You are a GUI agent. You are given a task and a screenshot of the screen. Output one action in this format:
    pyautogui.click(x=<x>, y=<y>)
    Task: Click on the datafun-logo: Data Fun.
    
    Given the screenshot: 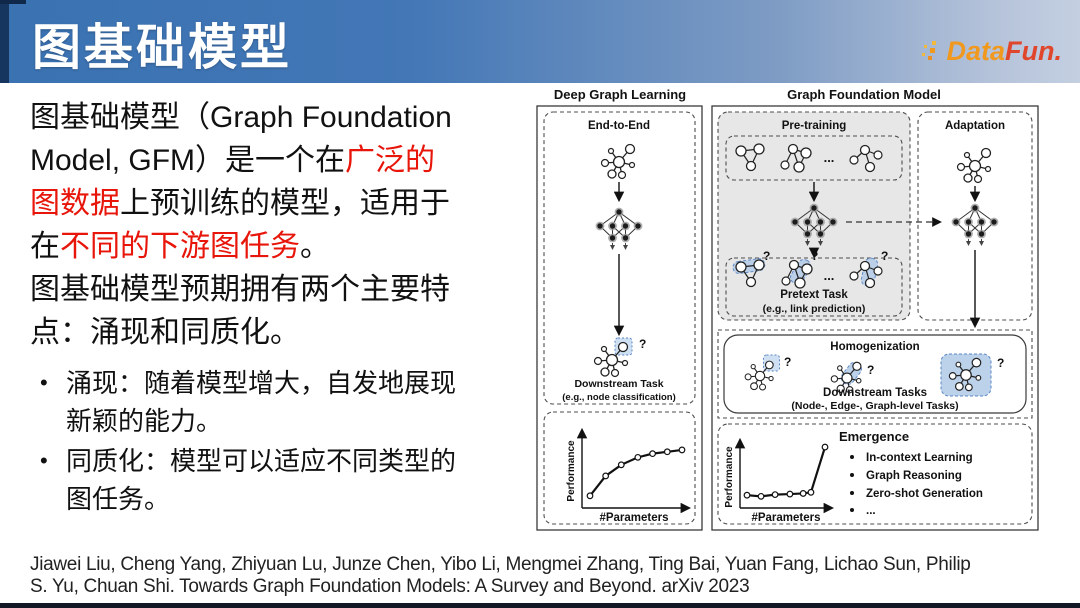 What is the action you would take?
    pyautogui.click(x=991, y=51)
    